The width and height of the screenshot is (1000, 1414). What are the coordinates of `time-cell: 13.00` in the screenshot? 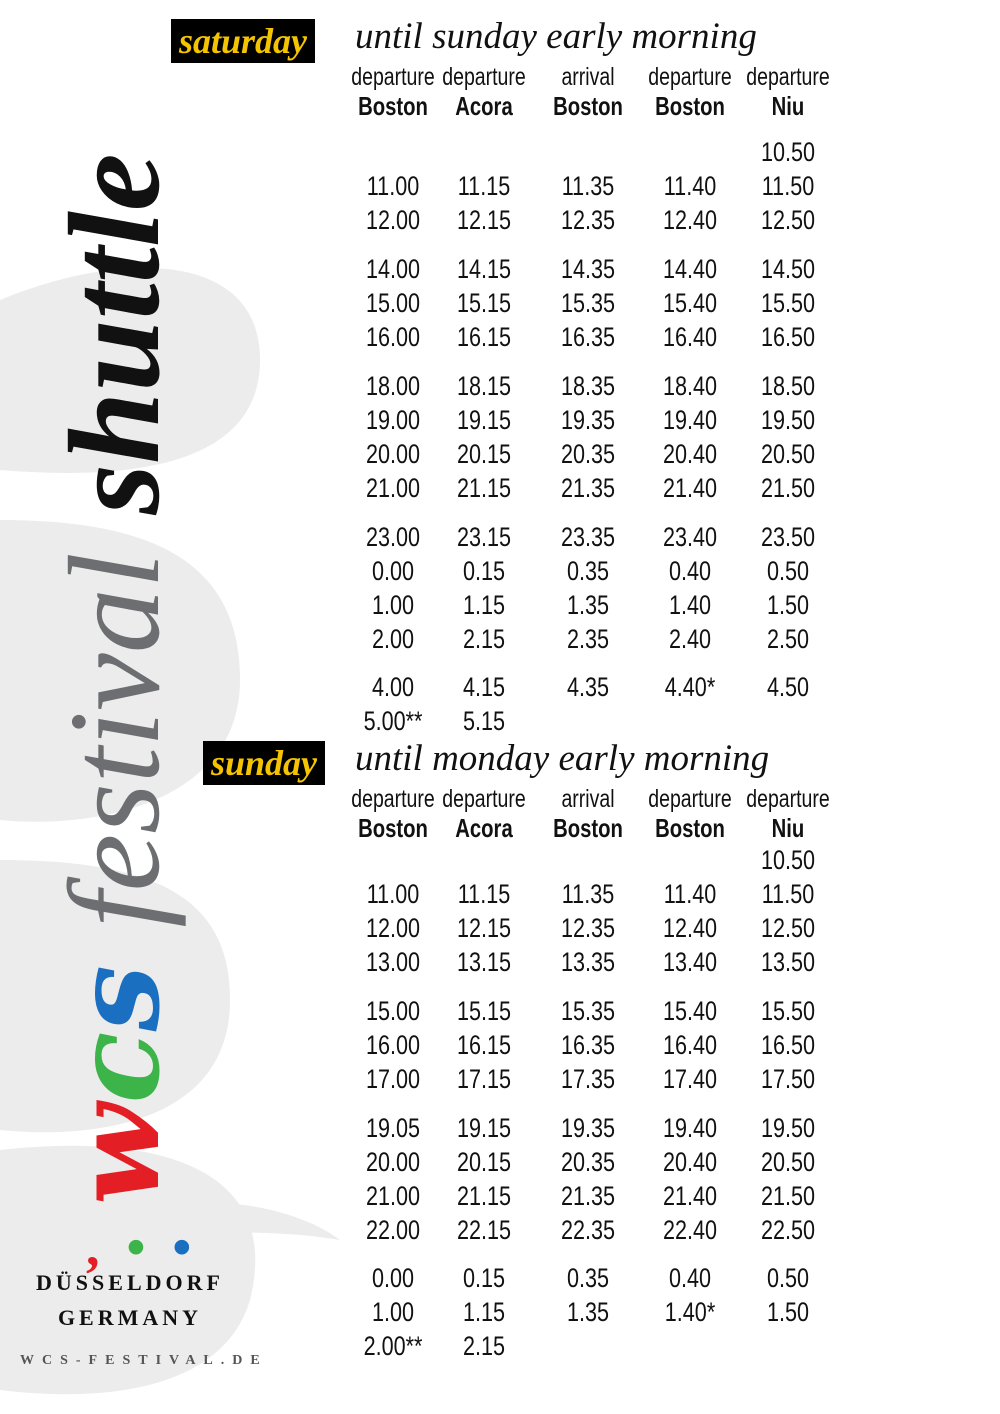 It's located at (393, 962).